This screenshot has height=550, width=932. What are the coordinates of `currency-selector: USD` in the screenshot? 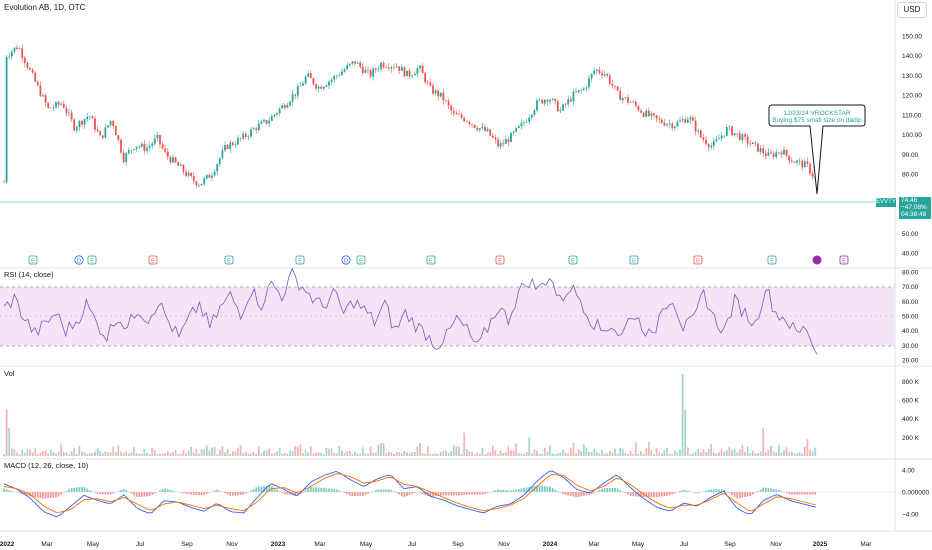 It's located at (912, 10).